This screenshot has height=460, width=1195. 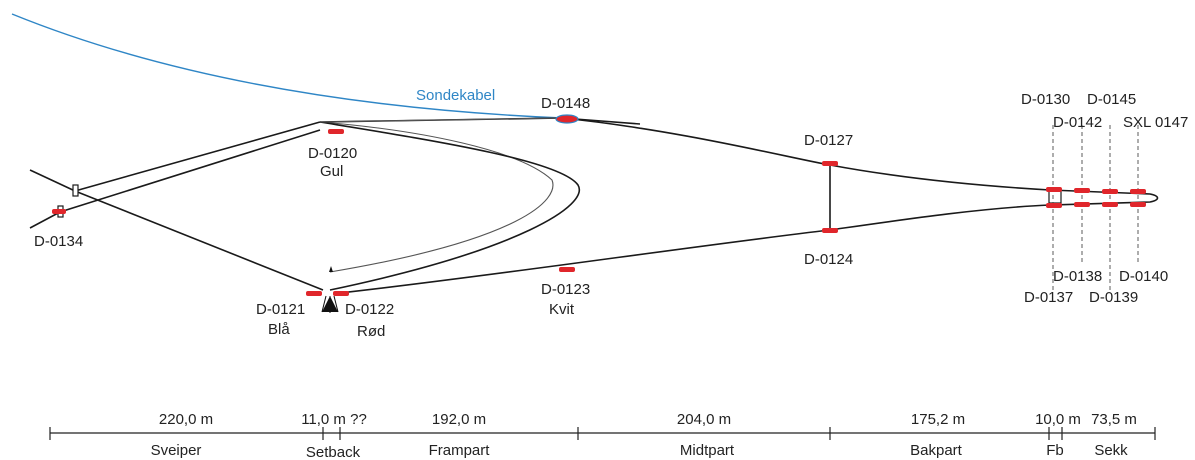 I want to click on left-tow-lower, so click(x=175, y=179).